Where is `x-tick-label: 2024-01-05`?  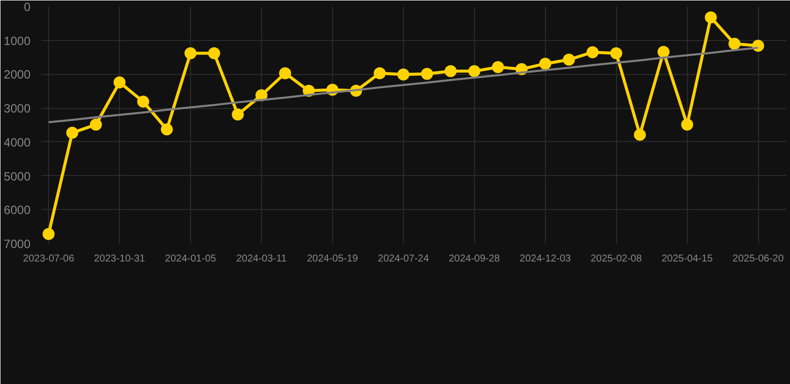
x-tick-label: 2024-01-05 is located at coordinates (190, 259).